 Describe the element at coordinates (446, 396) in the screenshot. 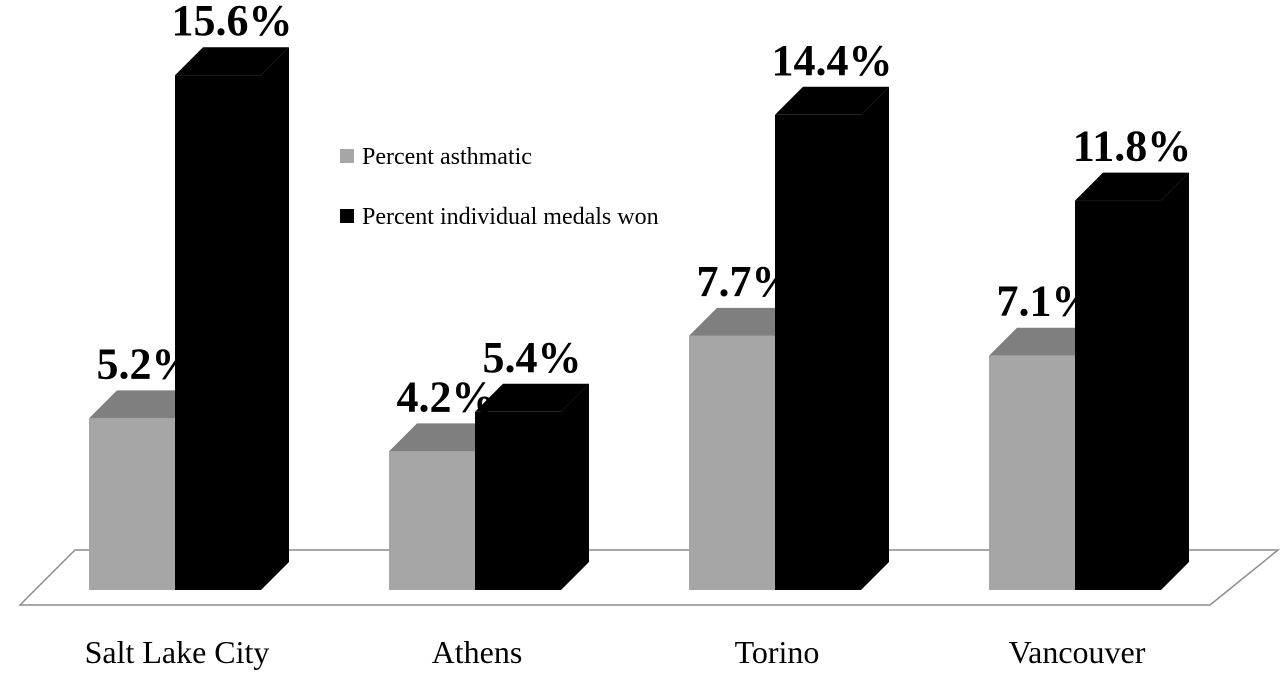

I see `value-label-0-1: 4.2%` at that location.